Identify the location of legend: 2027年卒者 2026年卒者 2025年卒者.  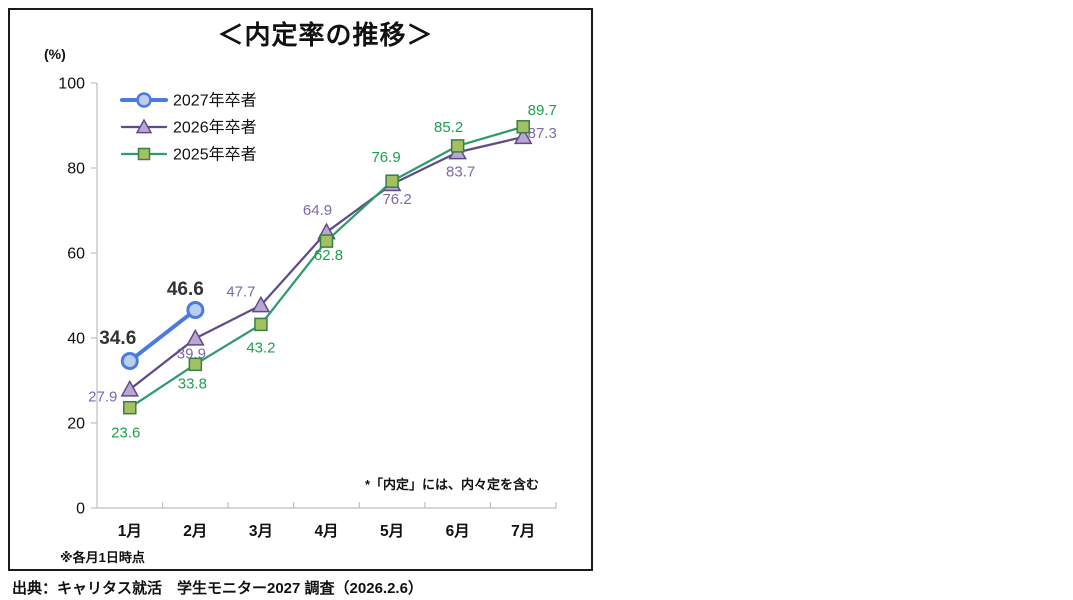
(188, 128).